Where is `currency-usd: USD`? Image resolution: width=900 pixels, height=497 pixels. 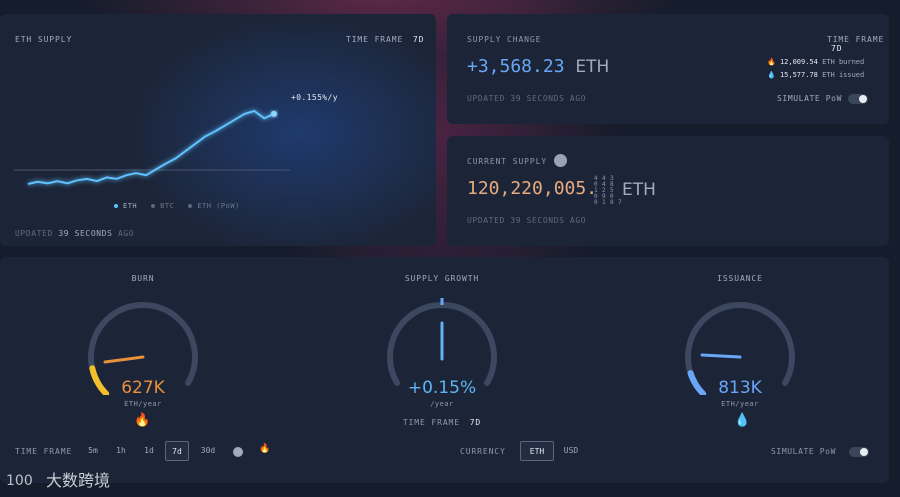 currency-usd: USD is located at coordinates (571, 450).